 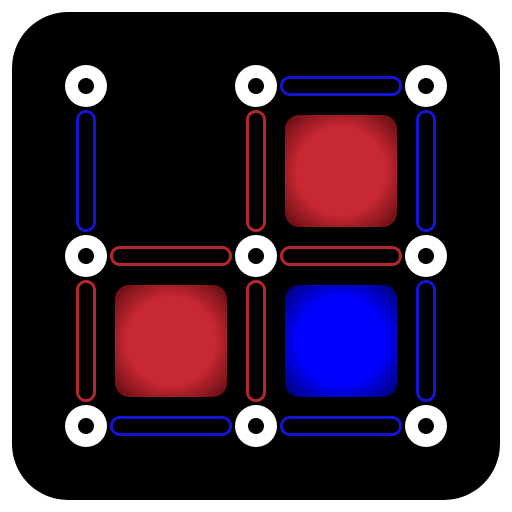 What do you see at coordinates (426, 171) in the screenshot?
I see `edge-v-r0-c2-blue` at bounding box center [426, 171].